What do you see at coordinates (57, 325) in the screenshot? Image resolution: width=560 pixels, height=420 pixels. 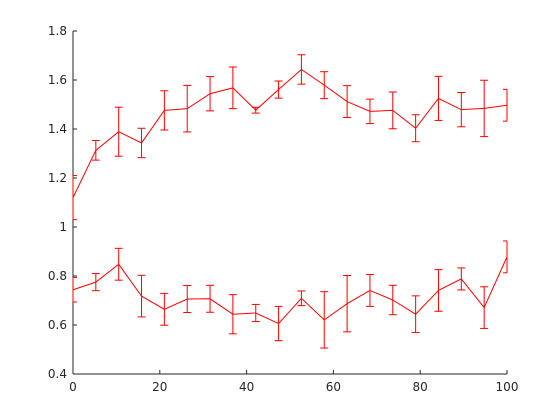 I see `y-tick-label: 0.6` at bounding box center [57, 325].